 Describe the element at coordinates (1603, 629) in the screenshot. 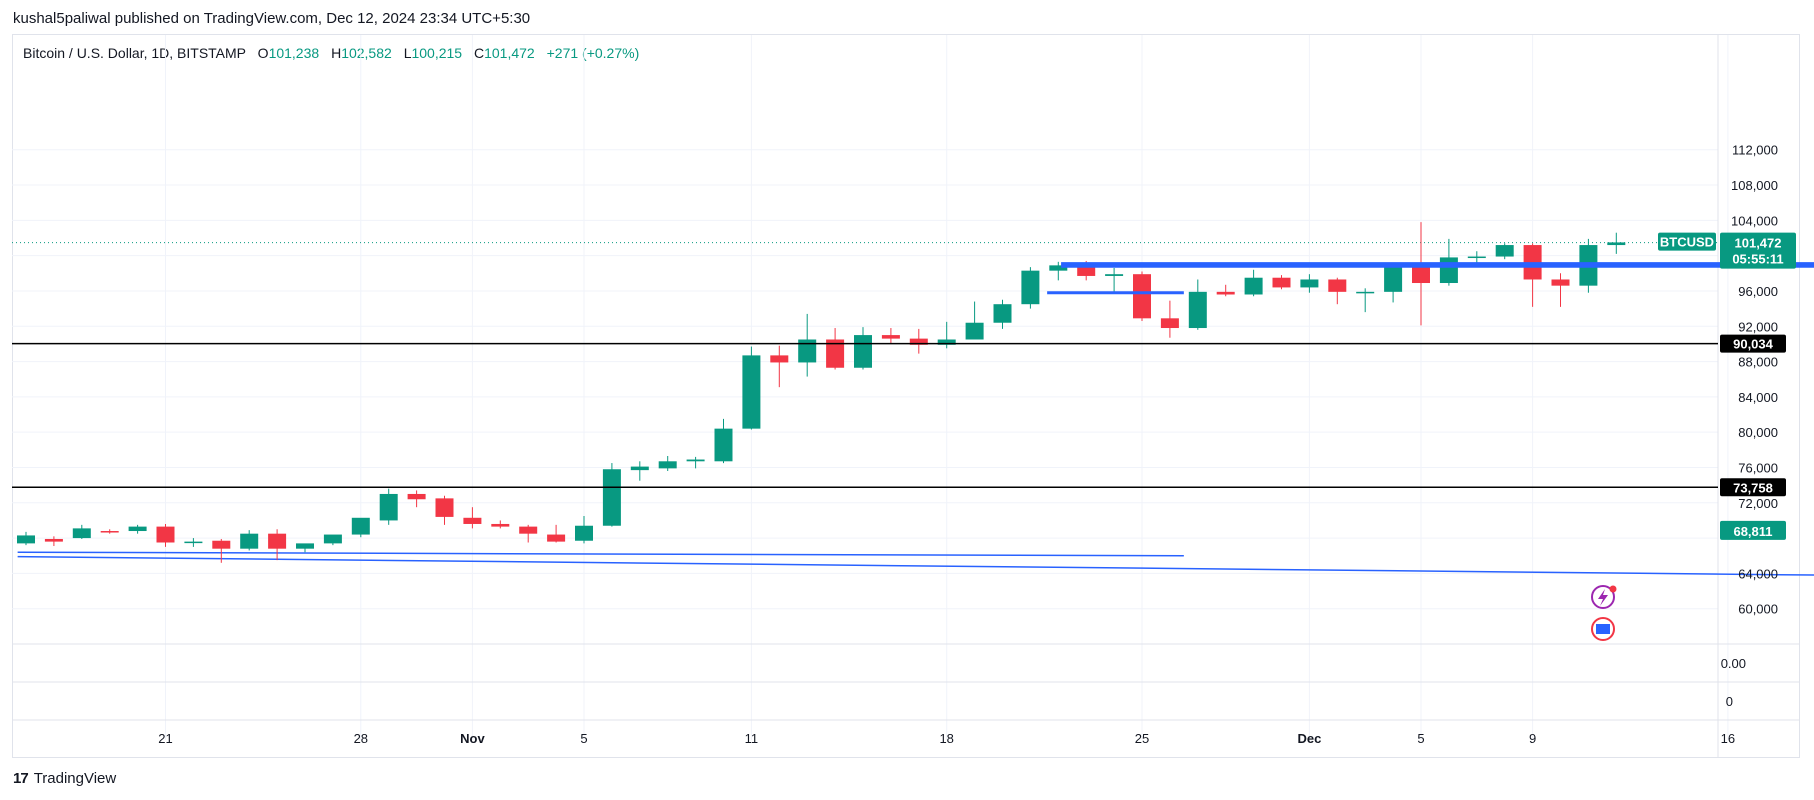

I see `us-flag-canton-icon` at that location.